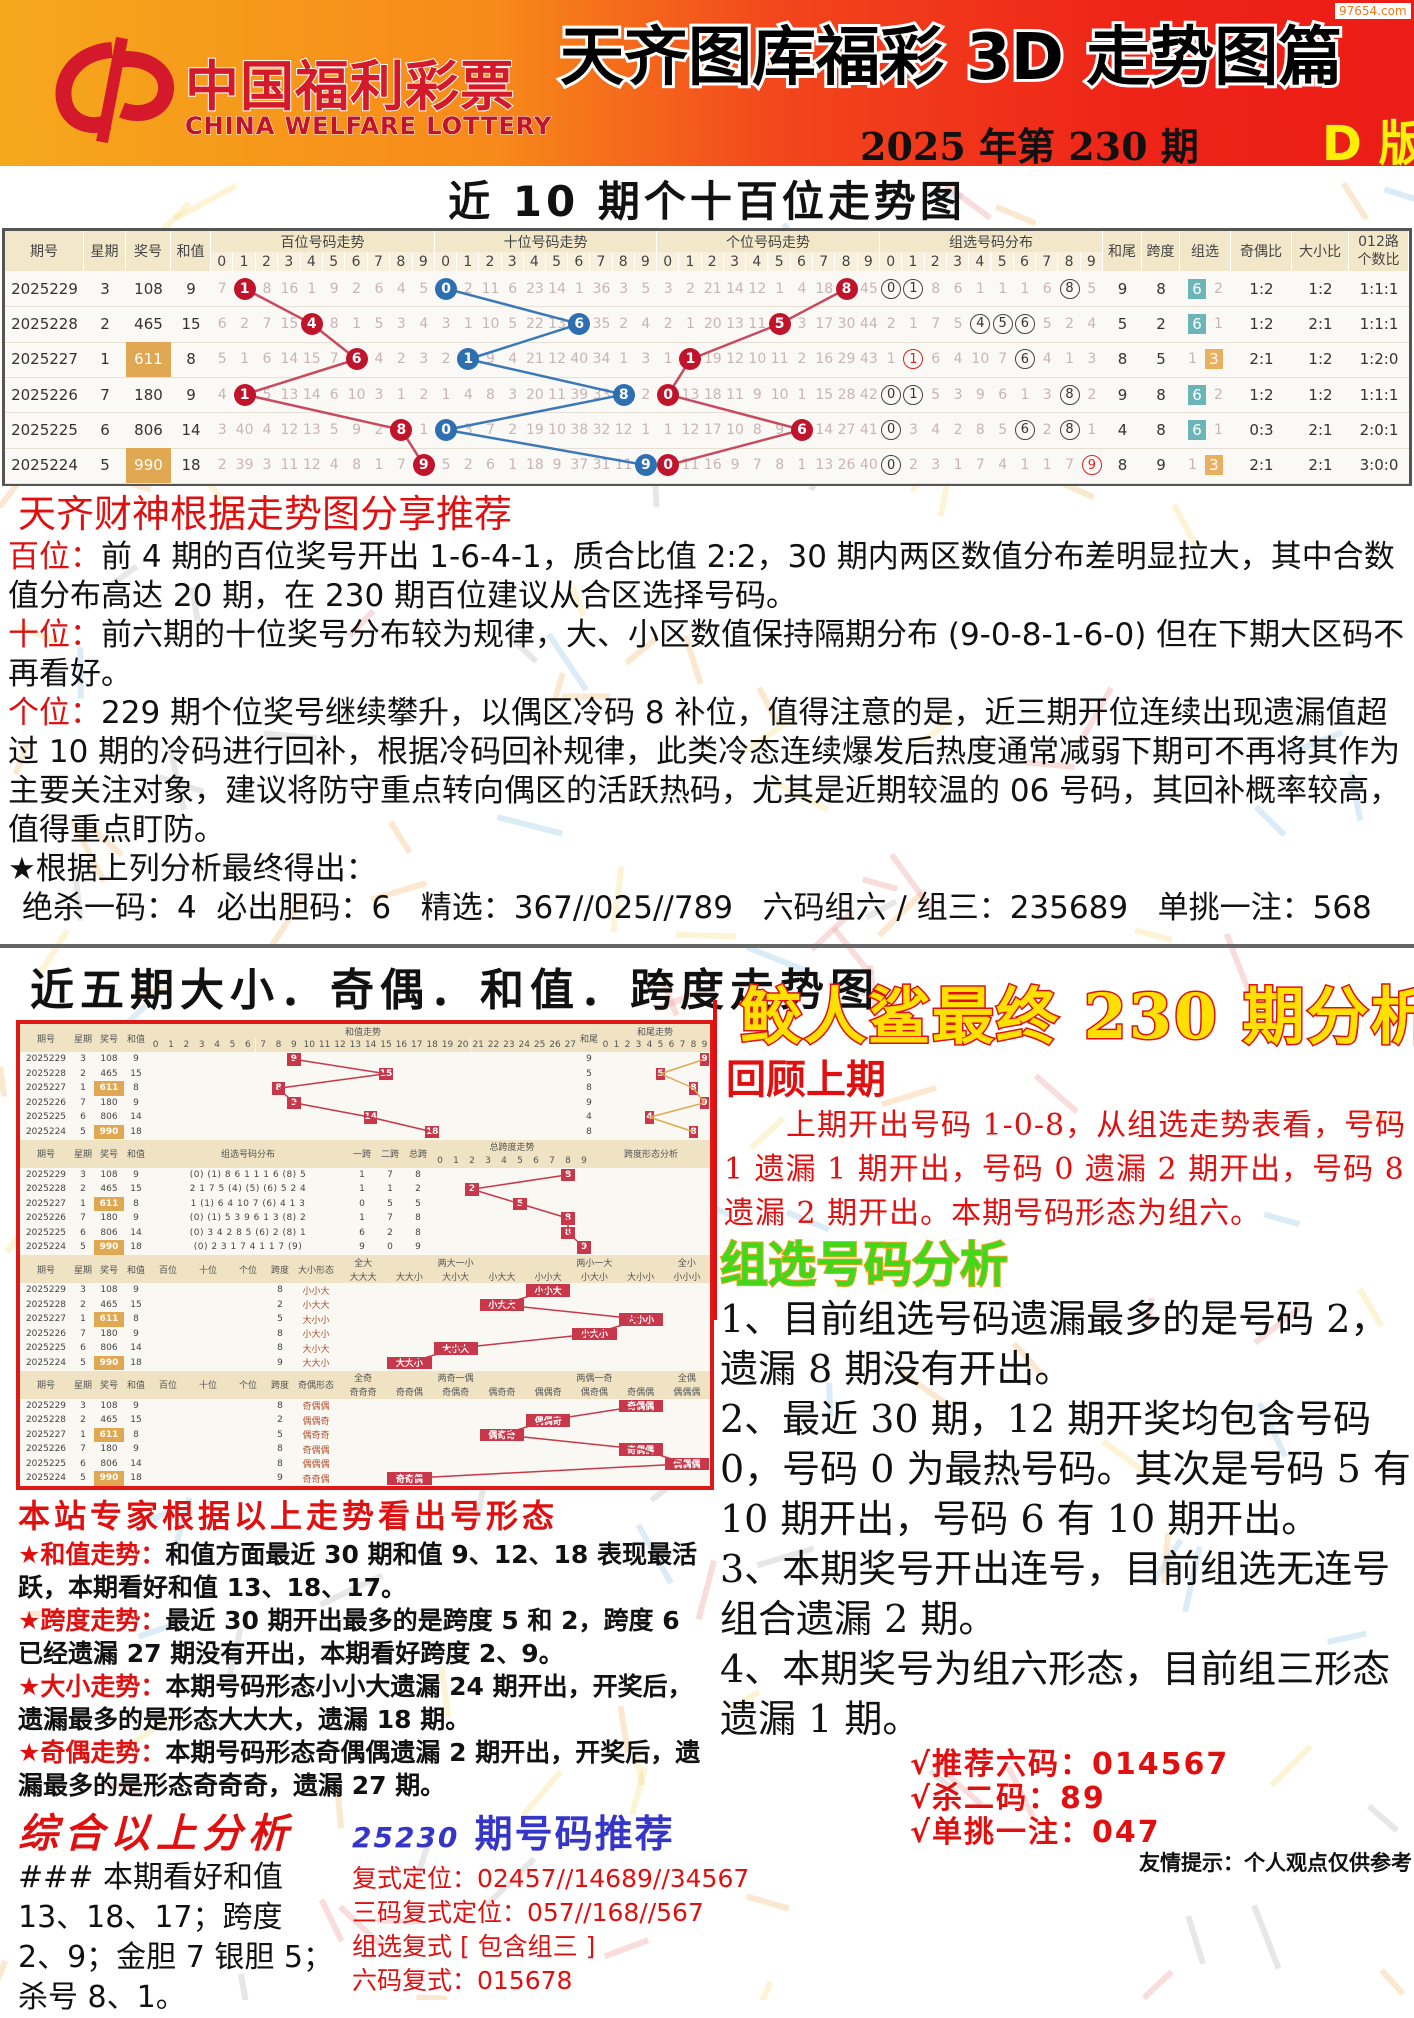 This screenshot has width=1414, height=2018. What do you see at coordinates (109, 1103) in the screenshot?
I see `mini-number: 180` at bounding box center [109, 1103].